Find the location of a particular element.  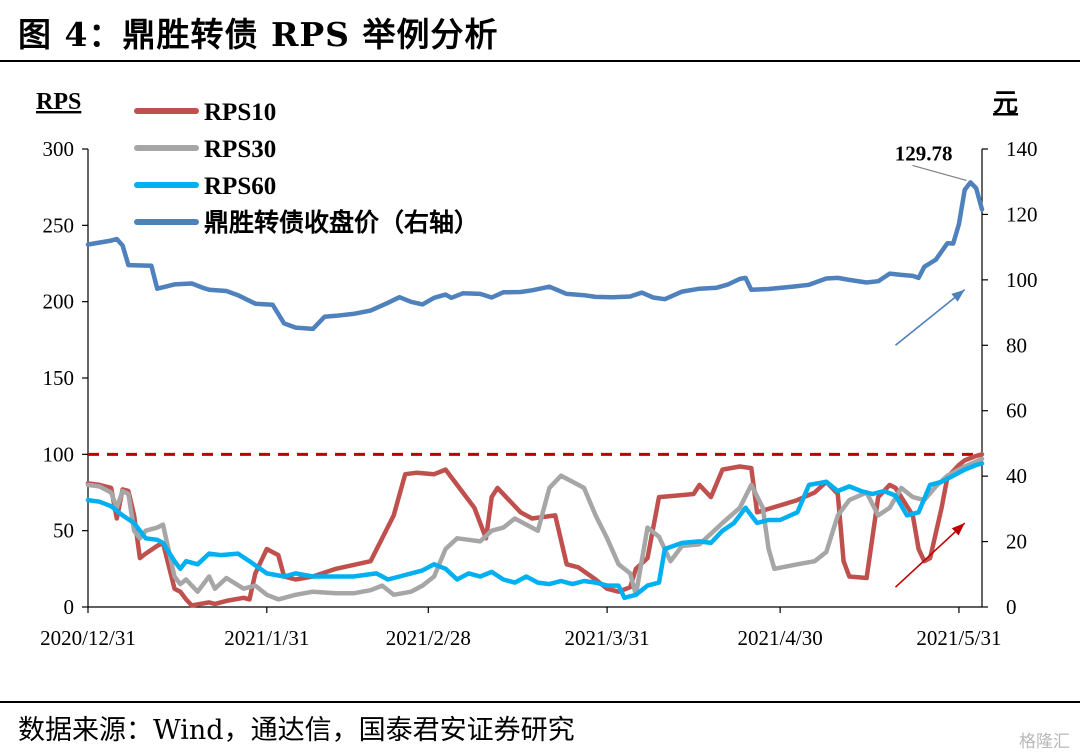

right-tick-label: 40 is located at coordinates (1016, 476).